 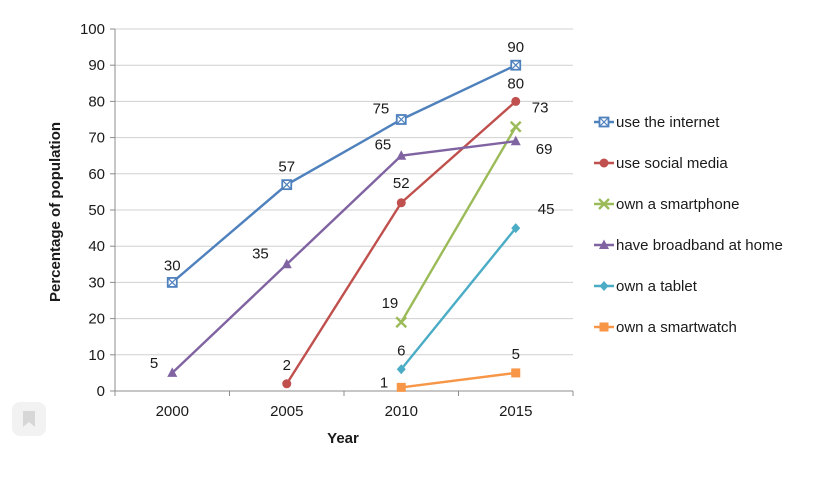 I want to click on series-own-a-smartphone, so click(x=458, y=224).